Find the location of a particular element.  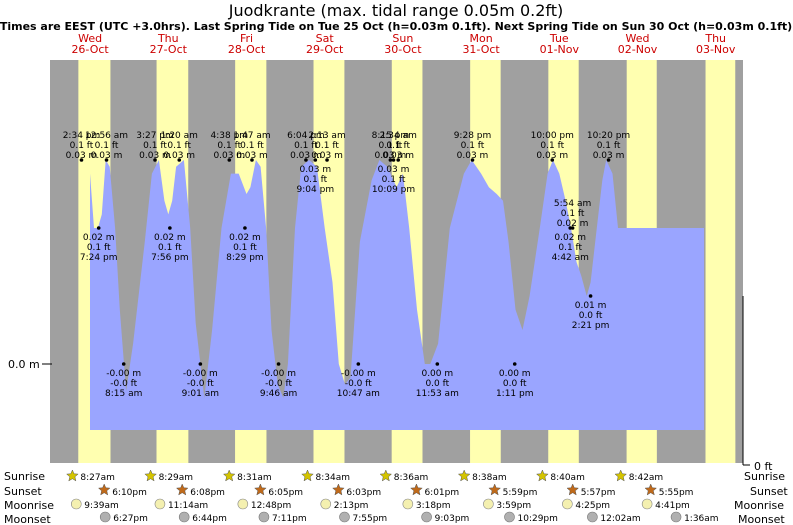

tide-m-label: 0.01 m is located at coordinates (591, 306).